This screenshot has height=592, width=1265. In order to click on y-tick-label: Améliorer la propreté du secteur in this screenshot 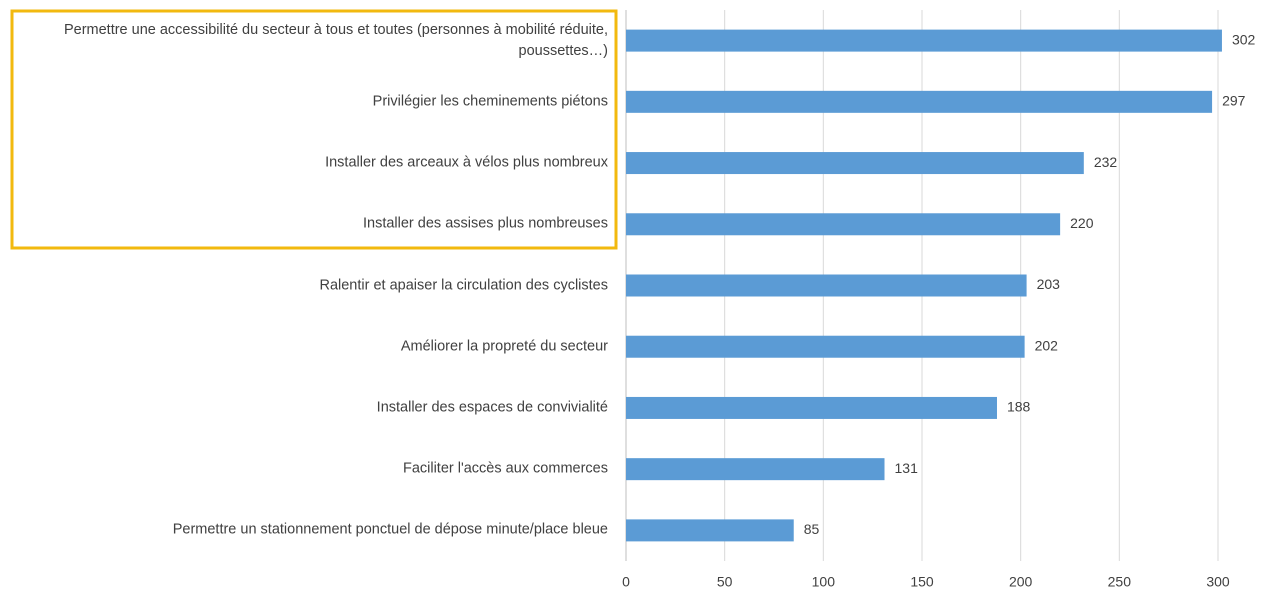, I will do `click(504, 346)`.